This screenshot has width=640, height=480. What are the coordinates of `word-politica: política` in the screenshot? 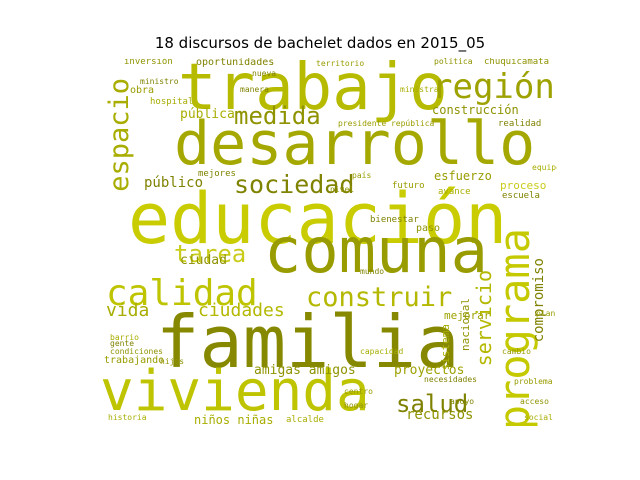 It's located at (453, 62).